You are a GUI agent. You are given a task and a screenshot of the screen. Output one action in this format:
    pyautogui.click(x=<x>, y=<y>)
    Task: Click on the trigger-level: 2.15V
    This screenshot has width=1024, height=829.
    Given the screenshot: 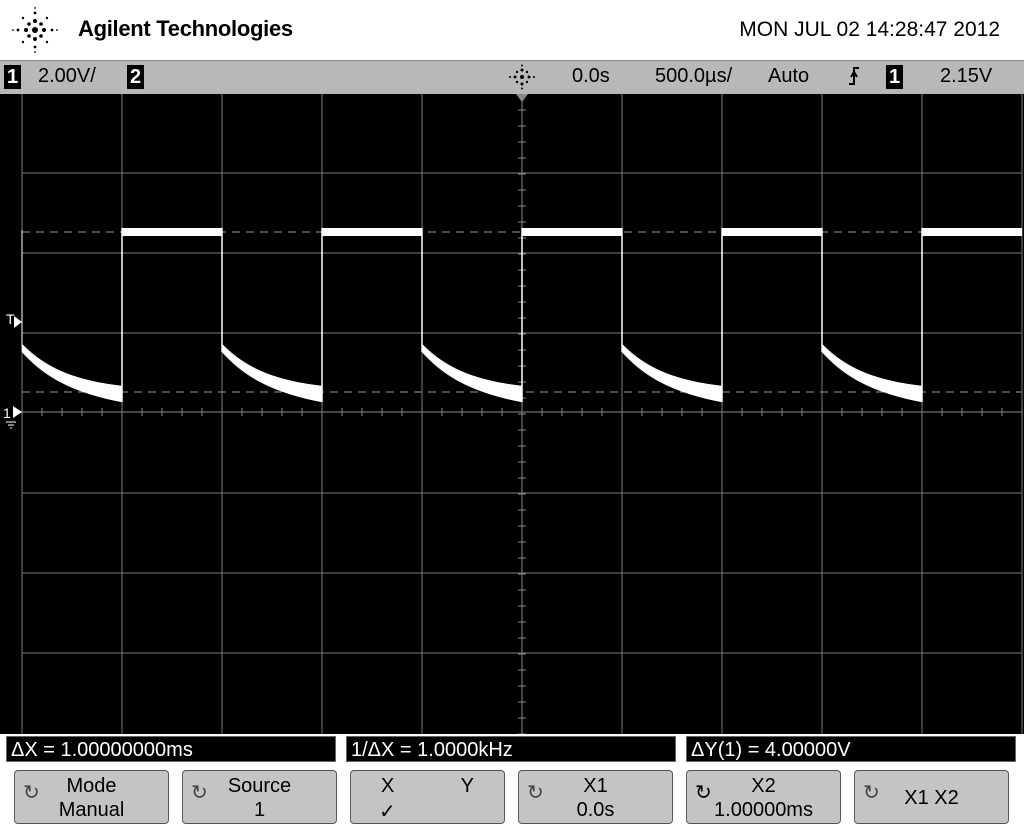 What is the action you would take?
    pyautogui.click(x=966, y=76)
    